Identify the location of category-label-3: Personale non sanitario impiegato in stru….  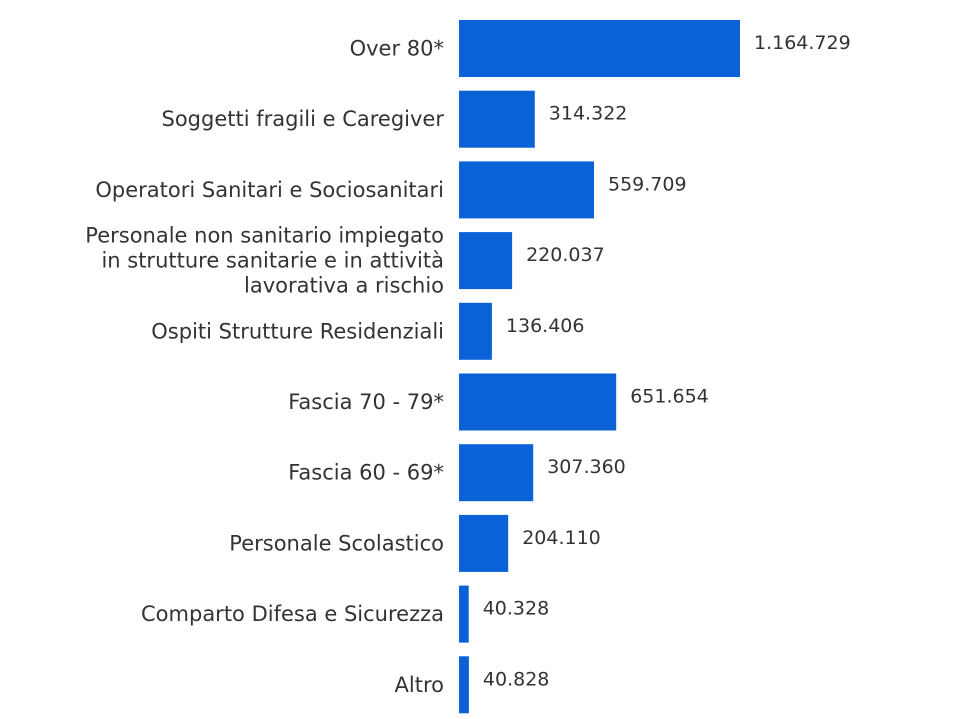
(264, 261).